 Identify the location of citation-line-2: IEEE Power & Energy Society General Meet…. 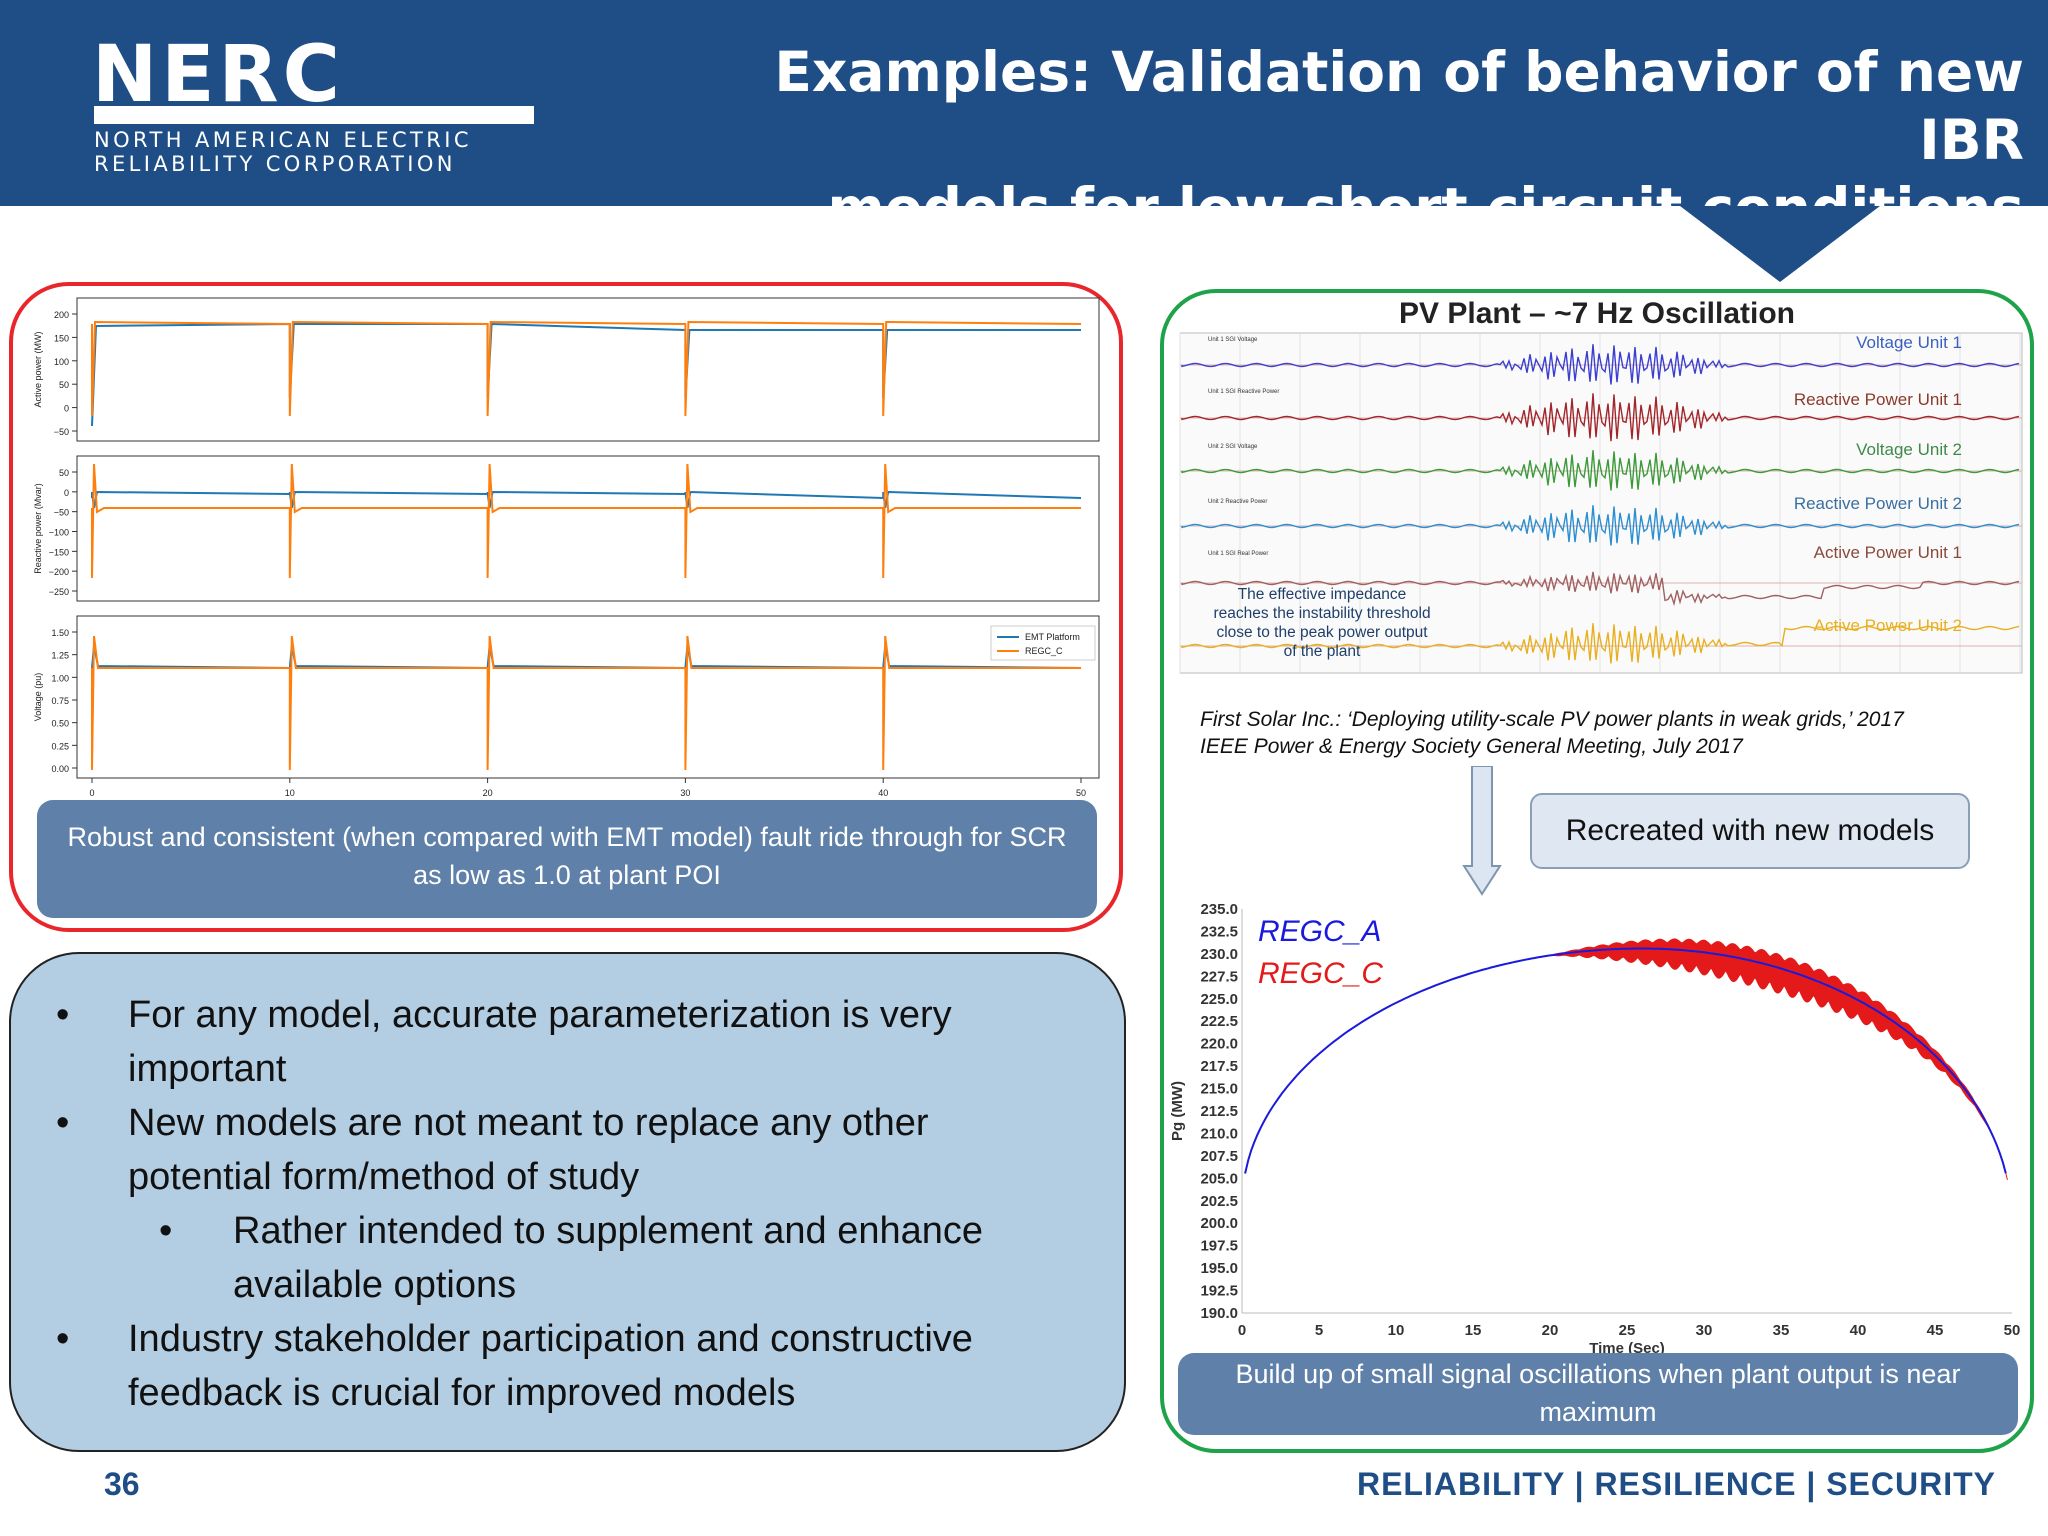
(1471, 746).